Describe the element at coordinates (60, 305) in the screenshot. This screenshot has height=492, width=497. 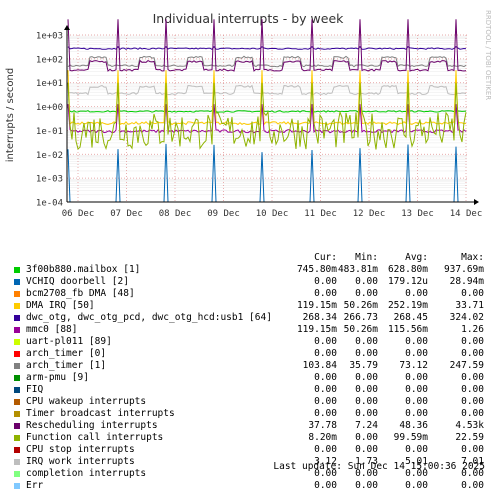
I see `legend-series-name: DMA IRQ [50]` at that location.